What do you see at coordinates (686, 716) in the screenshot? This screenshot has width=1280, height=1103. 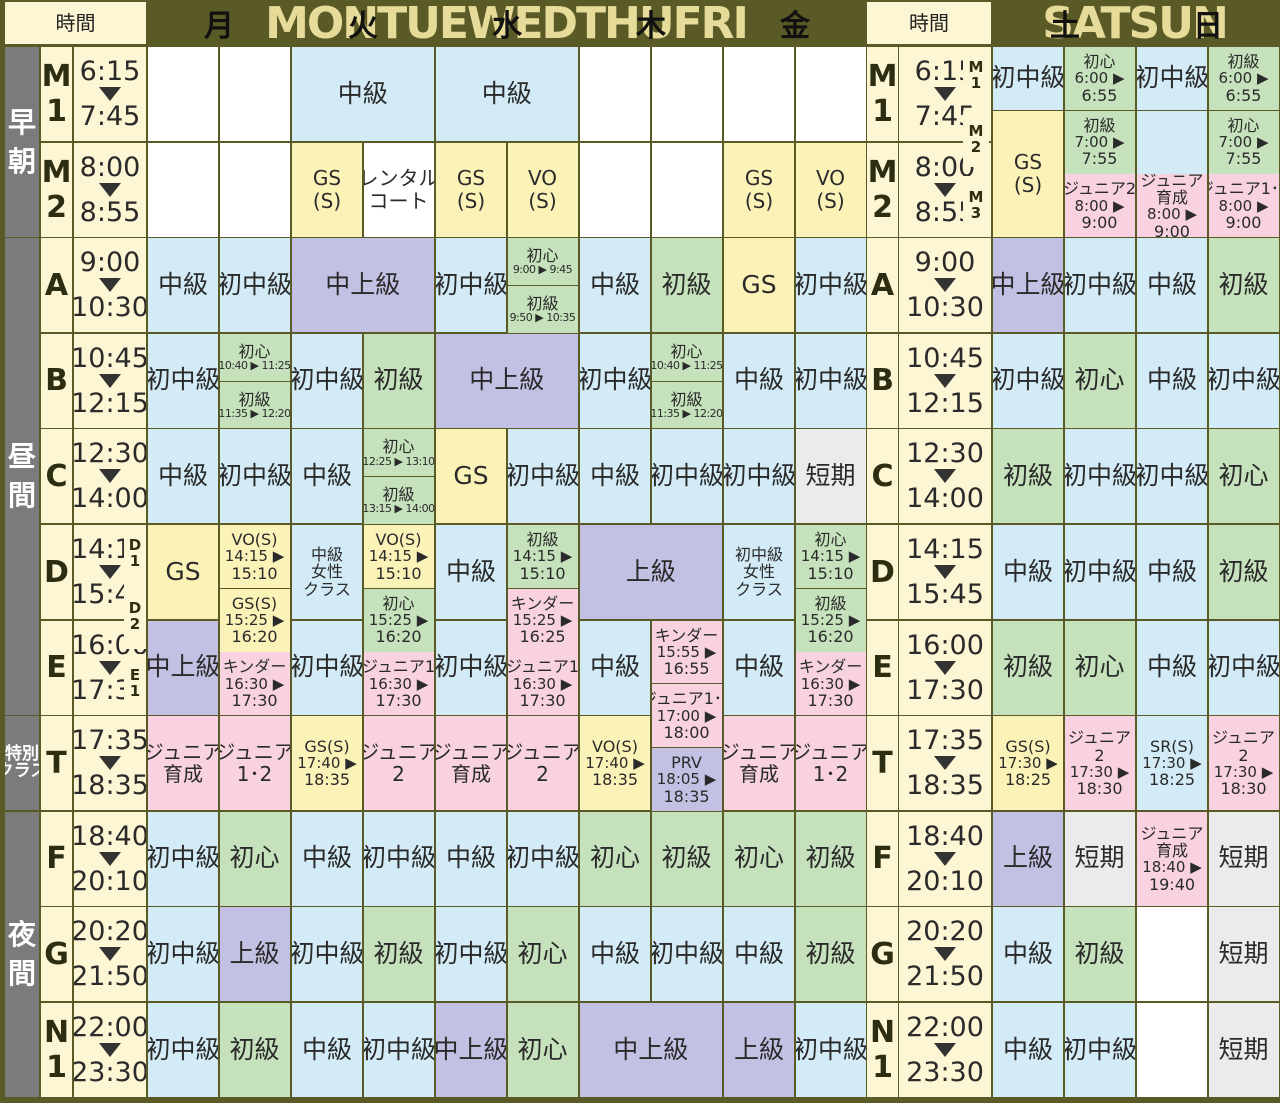 I see `class-cell: ジュニア1･217:00 ▶18:00` at bounding box center [686, 716].